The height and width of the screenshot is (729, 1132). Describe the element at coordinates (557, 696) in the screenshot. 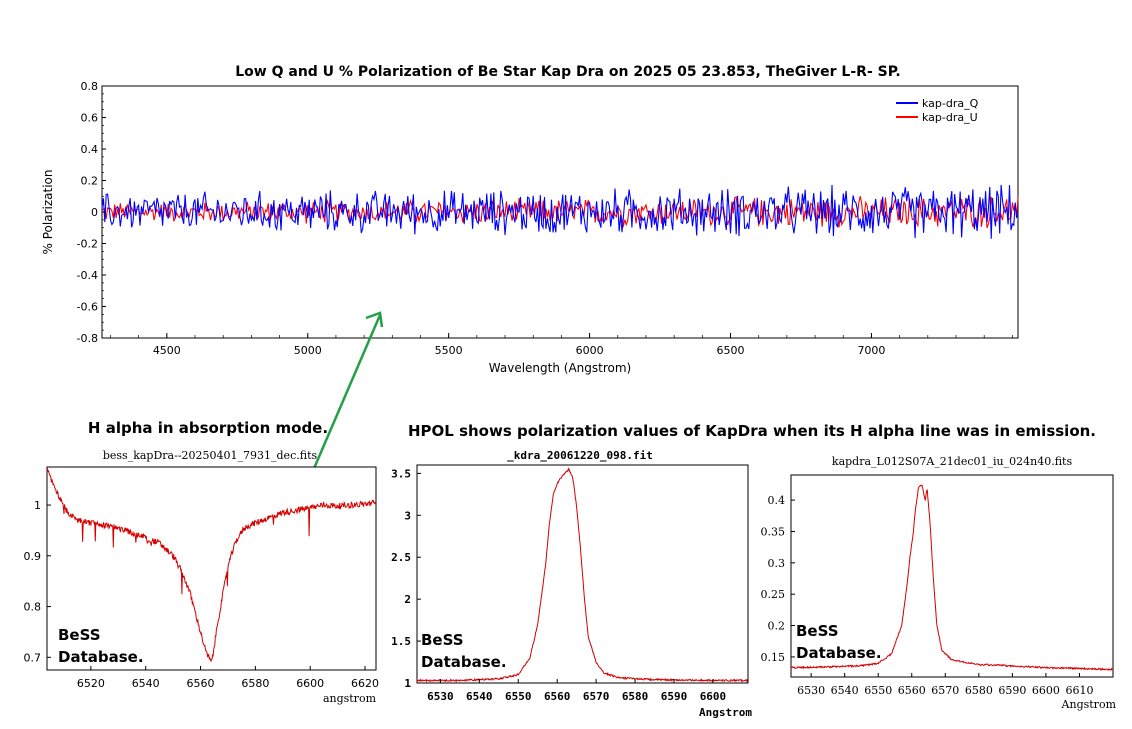

I see `c2-x-tick-label: 6560` at that location.